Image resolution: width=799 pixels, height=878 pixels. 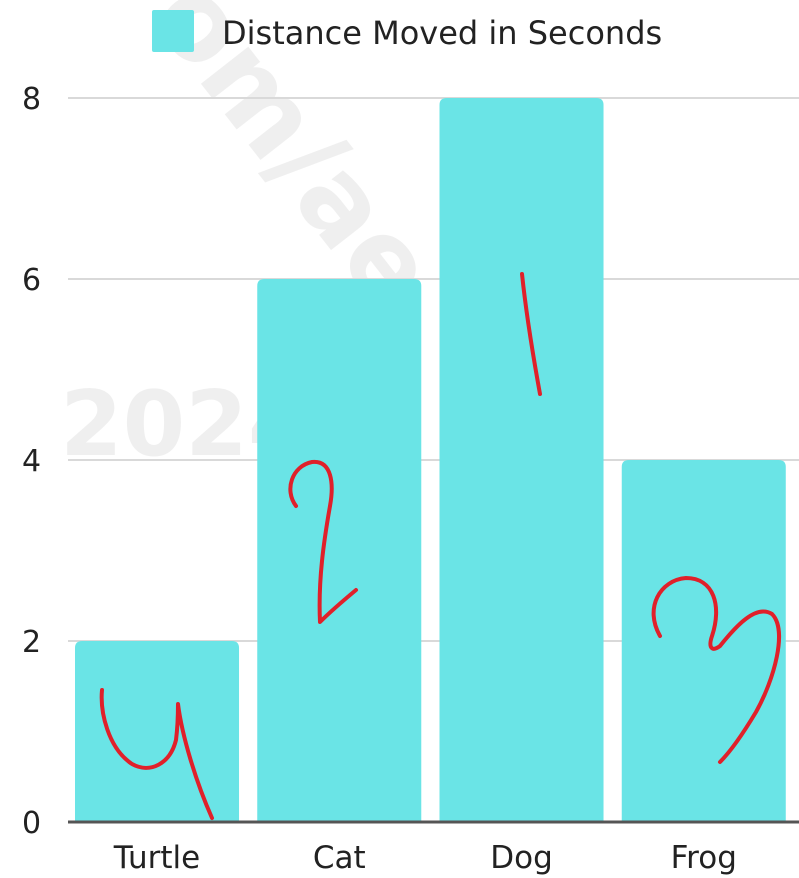 I want to click on bar-turtle, so click(x=157, y=731).